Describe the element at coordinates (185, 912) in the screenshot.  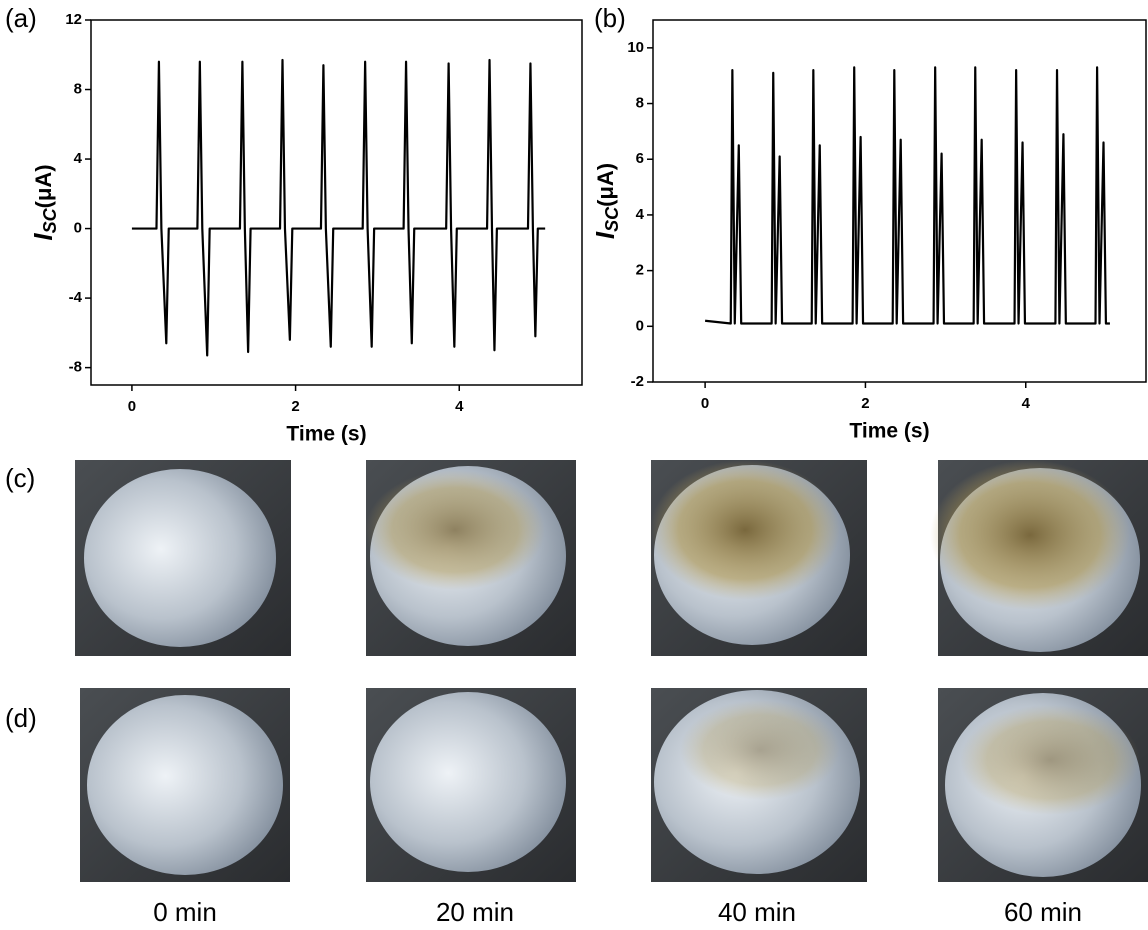
I see `caption: 0 min` at that location.